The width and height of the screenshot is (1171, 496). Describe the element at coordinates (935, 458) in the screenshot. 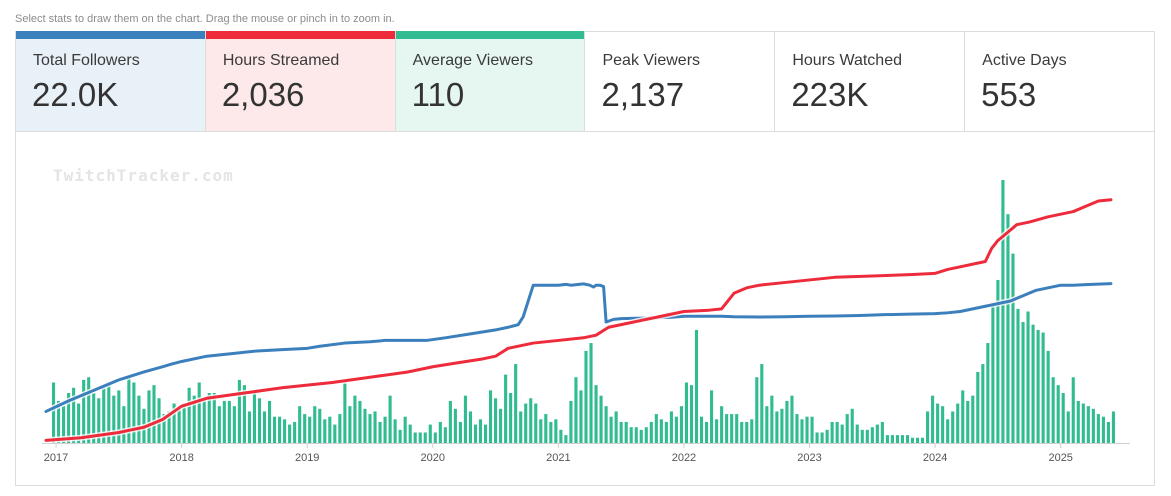

I see `x-tick-label-7: 2024` at that location.